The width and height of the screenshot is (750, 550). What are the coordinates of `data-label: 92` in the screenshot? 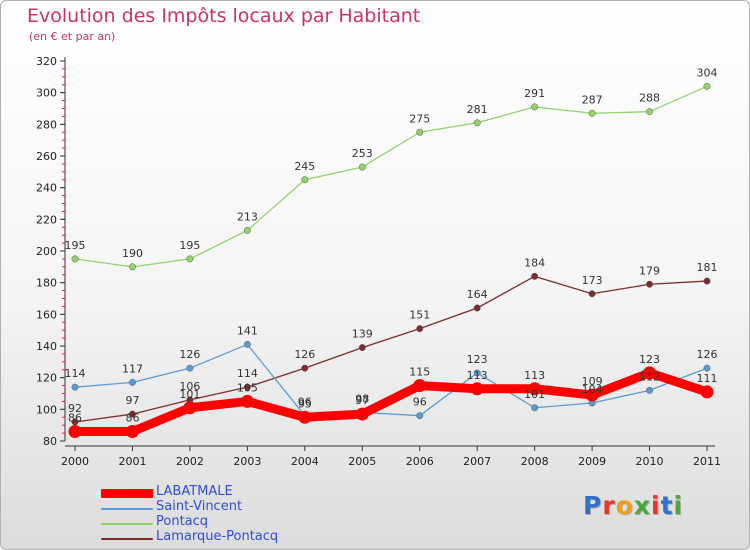 It's located at (75, 408).